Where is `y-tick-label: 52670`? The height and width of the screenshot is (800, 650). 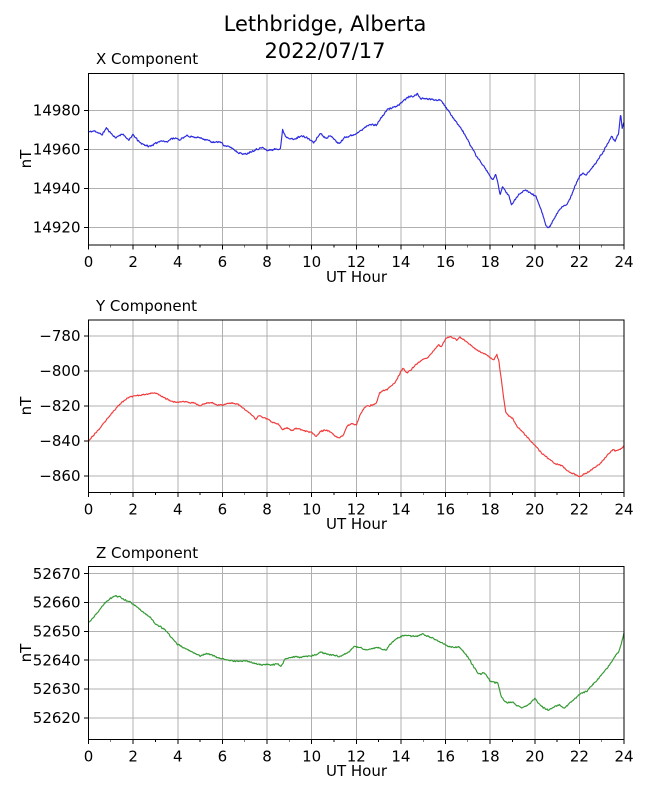
y-tick-label: 52670 is located at coordinates (57, 574).